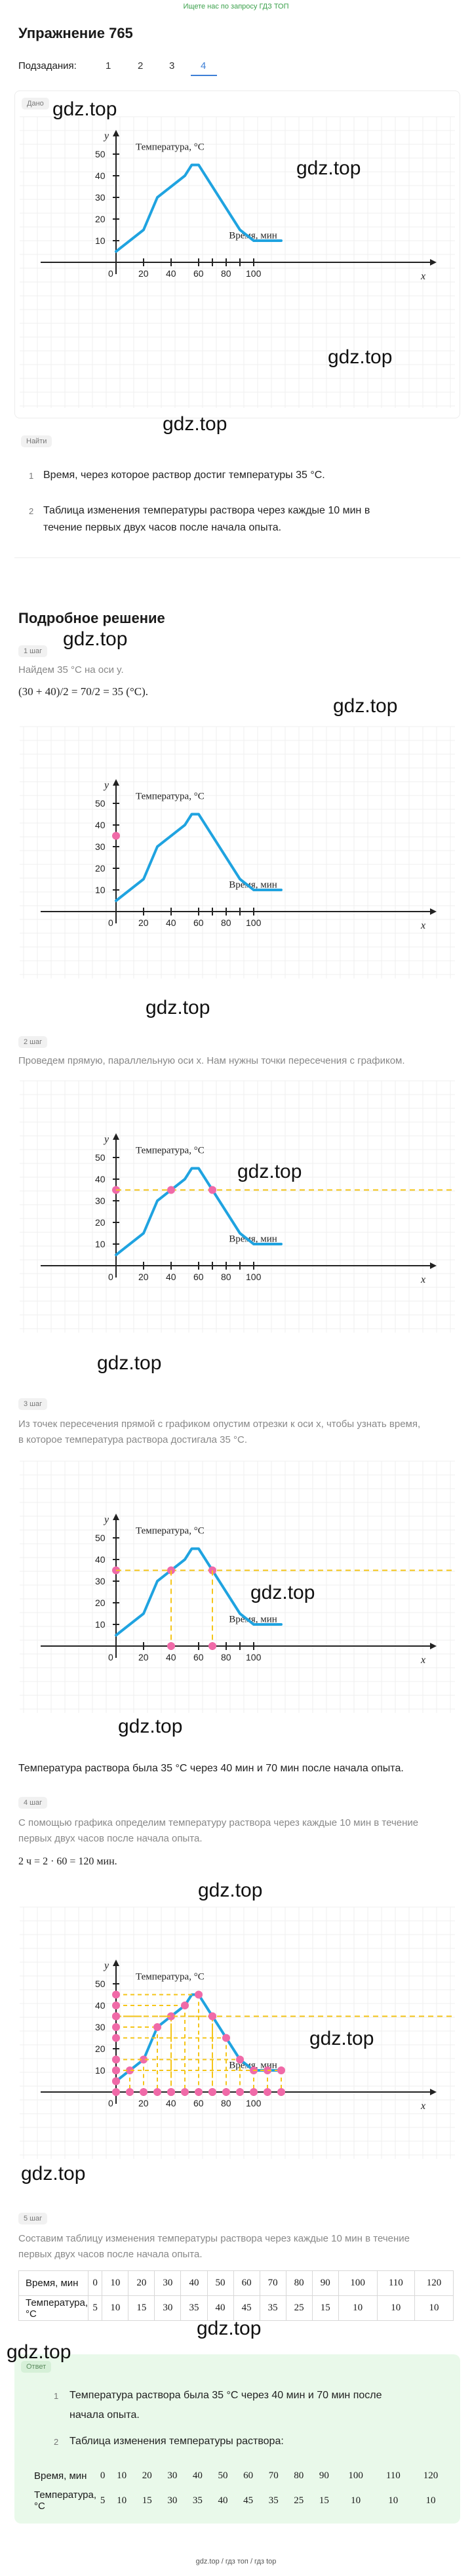  What do you see at coordinates (422, 1279) in the screenshot?
I see `x-axis-label: x` at bounding box center [422, 1279].